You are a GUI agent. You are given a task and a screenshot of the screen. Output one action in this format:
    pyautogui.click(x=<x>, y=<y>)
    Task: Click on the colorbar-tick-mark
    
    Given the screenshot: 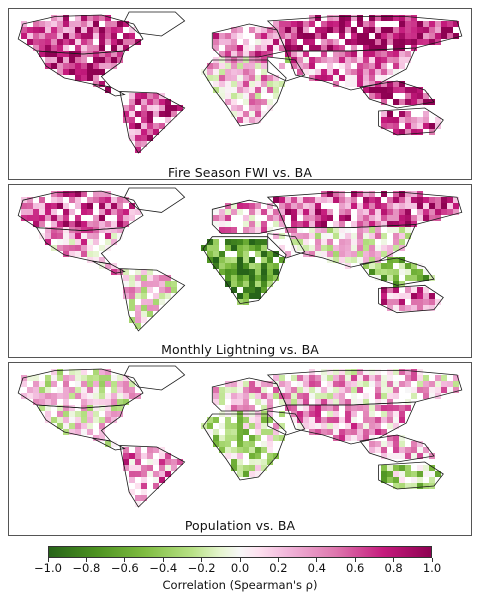 What is the action you would take?
    pyautogui.click(x=86, y=560)
    